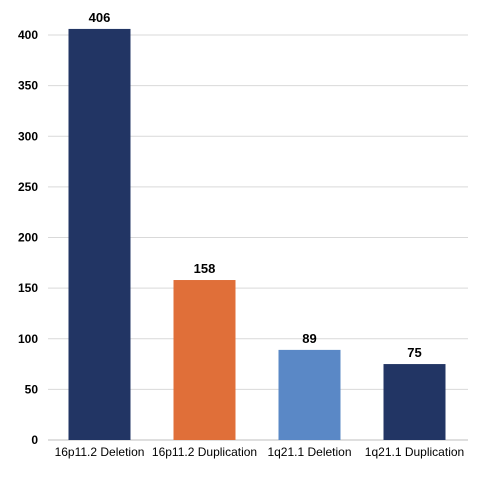  Describe the element at coordinates (28, 339) in the screenshot. I see `y-tick-label: 100` at that location.